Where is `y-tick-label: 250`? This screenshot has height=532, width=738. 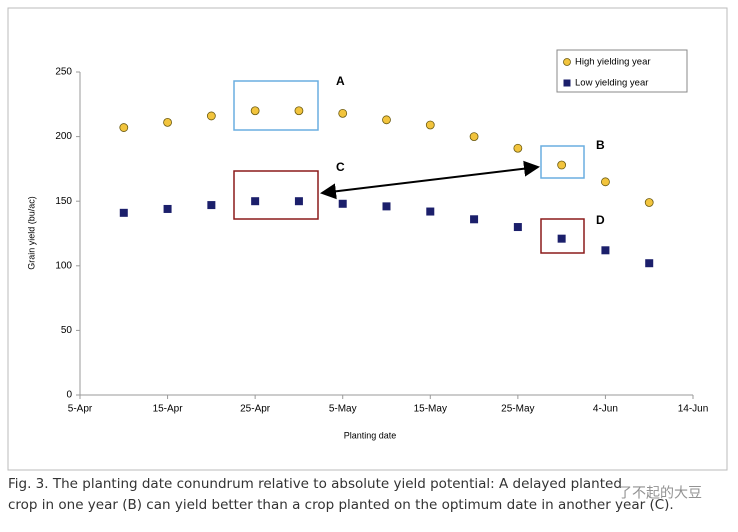 y-tick-label: 250 is located at coordinates (63, 72).